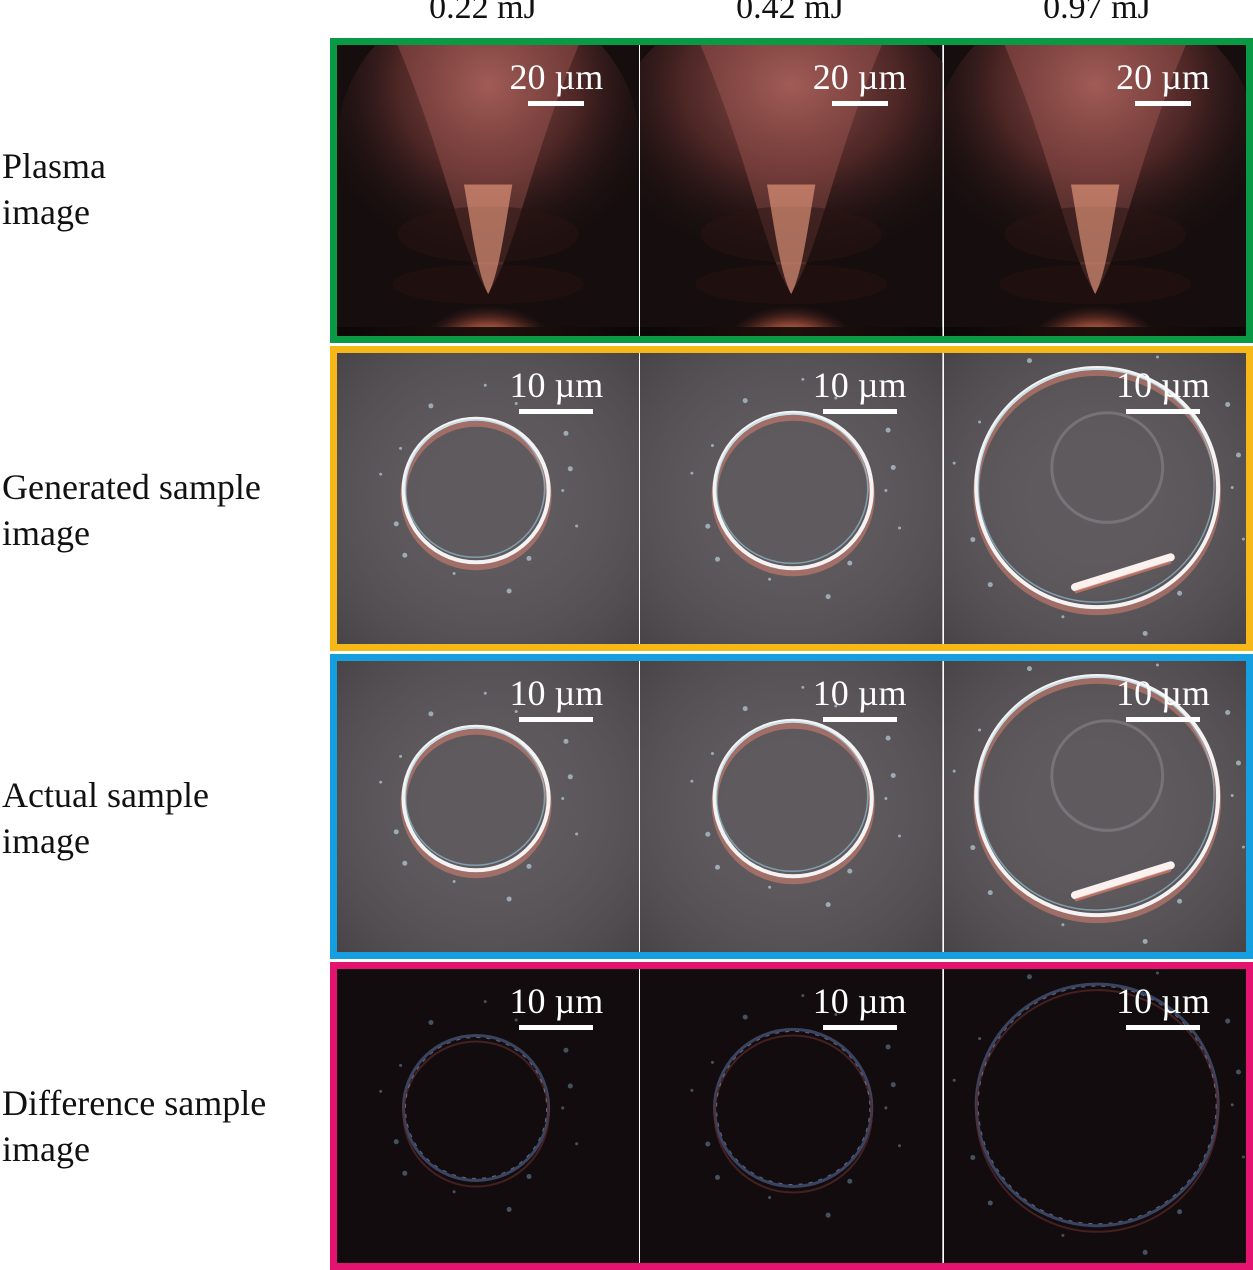 The width and height of the screenshot is (1253, 1270). What do you see at coordinates (131, 510) in the screenshot?
I see `row-label-generated: Generated sample image` at bounding box center [131, 510].